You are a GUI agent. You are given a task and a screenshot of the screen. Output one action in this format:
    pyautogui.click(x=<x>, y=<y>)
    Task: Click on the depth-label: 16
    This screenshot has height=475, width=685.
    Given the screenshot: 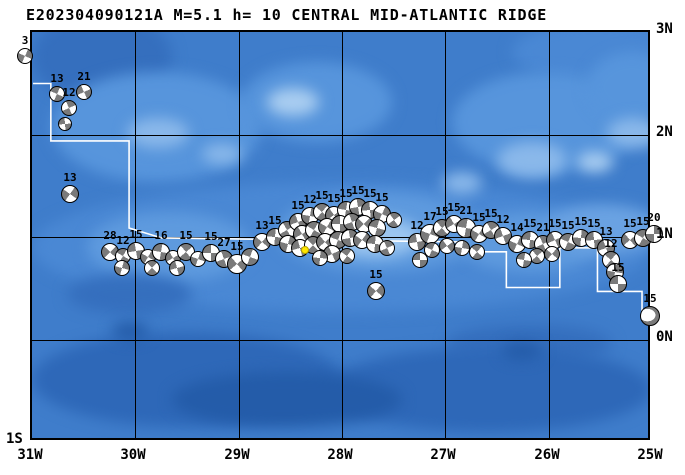 What is the action you would take?
    pyautogui.click(x=161, y=235)
    